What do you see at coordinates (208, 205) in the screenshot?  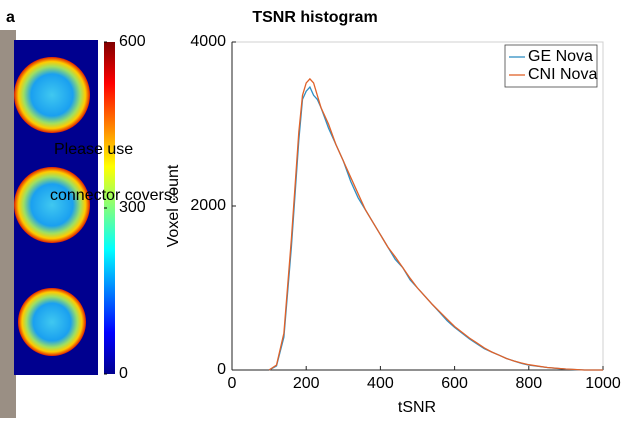 I see `y-tick-label: 2000` at bounding box center [208, 205].